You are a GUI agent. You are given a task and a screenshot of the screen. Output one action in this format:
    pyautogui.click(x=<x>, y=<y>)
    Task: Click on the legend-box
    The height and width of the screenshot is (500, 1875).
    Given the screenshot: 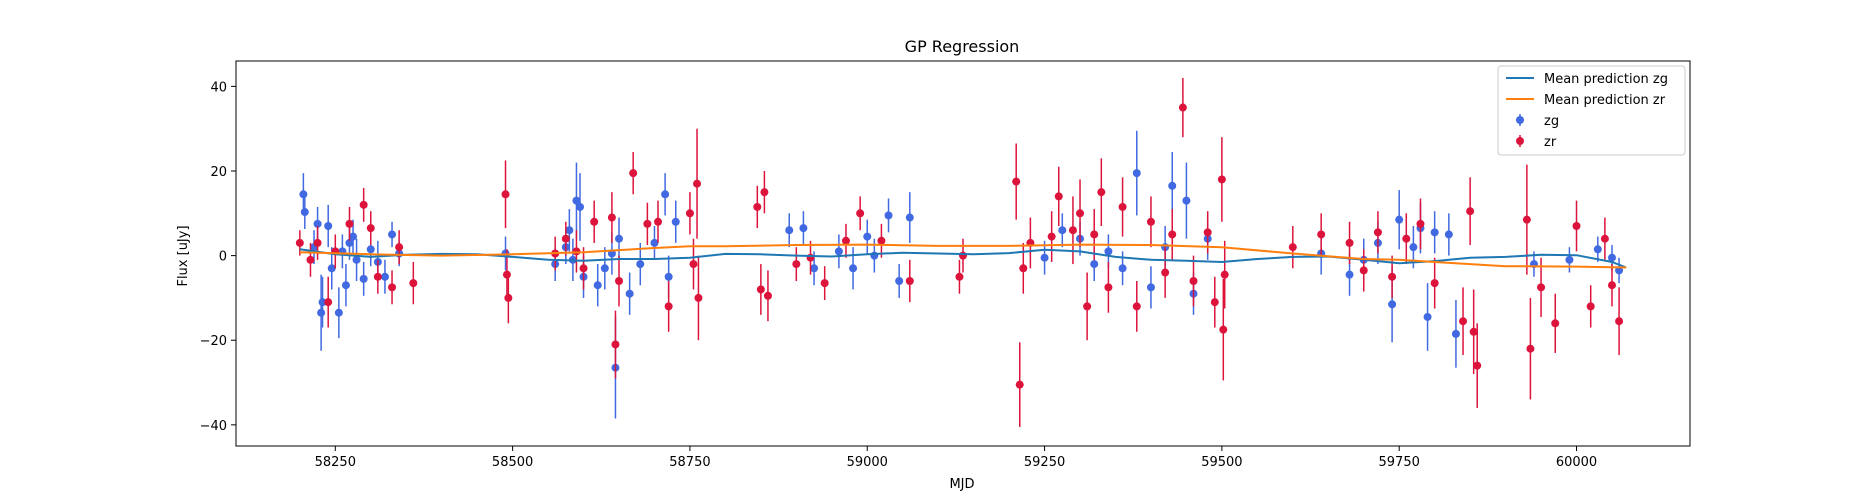 What is the action you would take?
    pyautogui.click(x=1591, y=110)
    